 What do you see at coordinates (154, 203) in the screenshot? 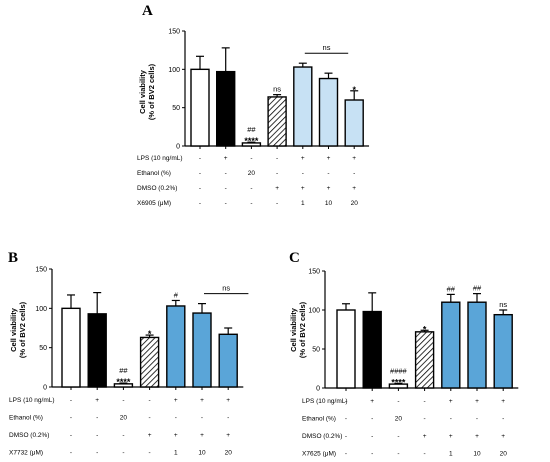
I see `condition-label: X6905 (μM)` at bounding box center [154, 203].